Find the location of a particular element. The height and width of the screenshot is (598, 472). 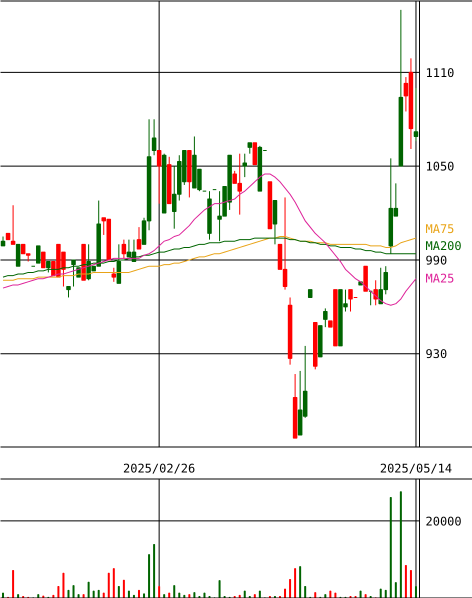

y-tick-label: 1110 is located at coordinates (440, 73).